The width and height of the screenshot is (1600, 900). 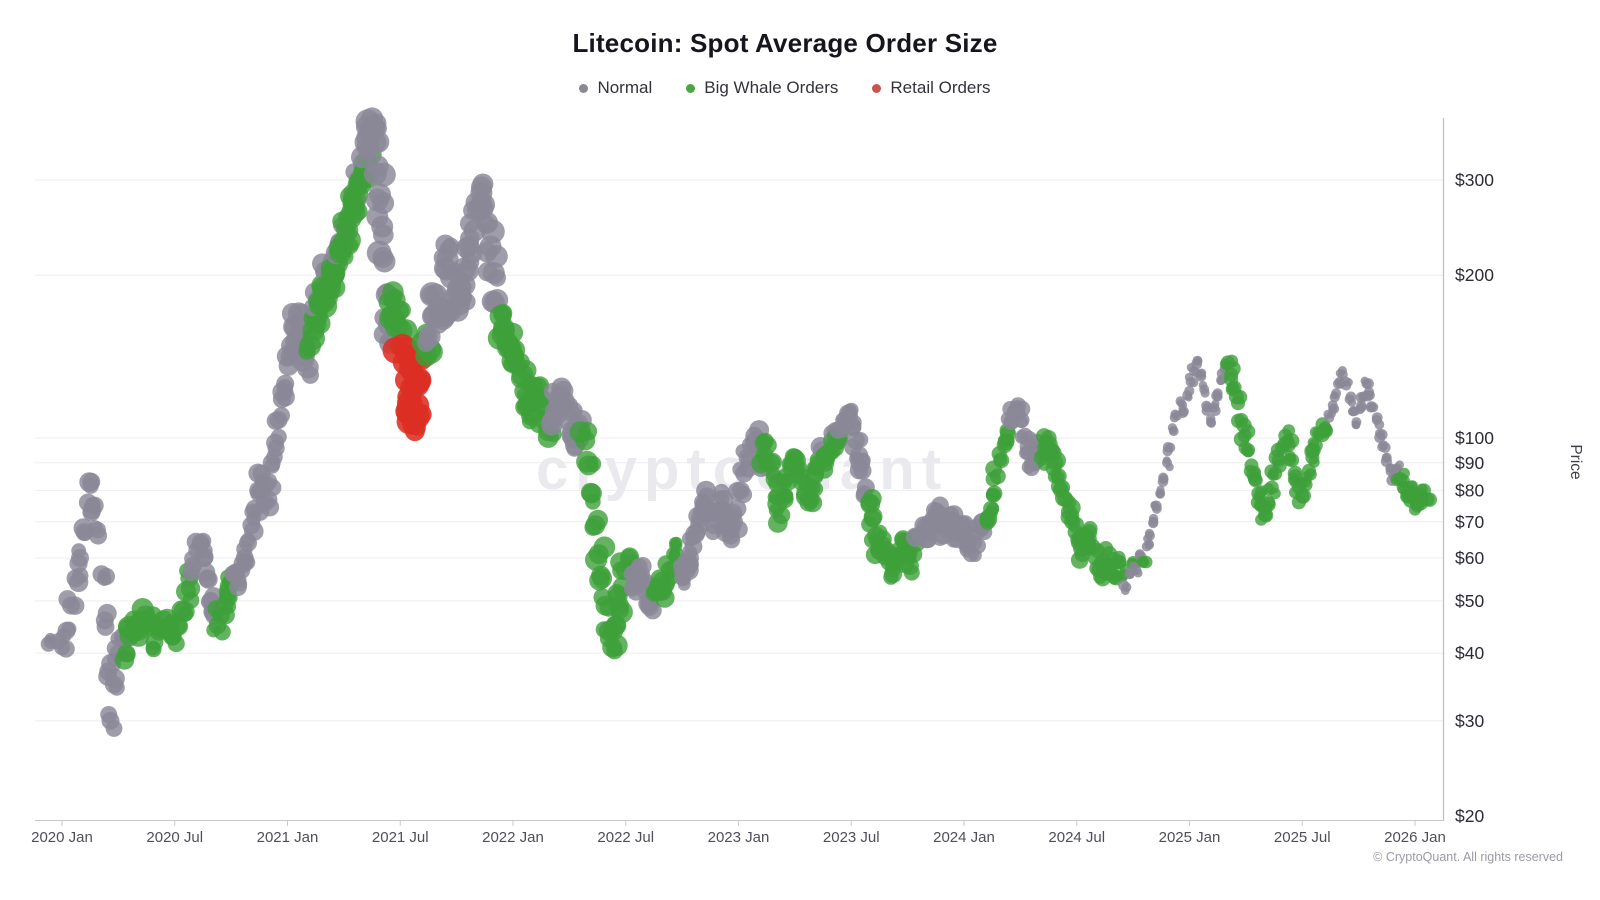 What do you see at coordinates (762, 88) in the screenshot?
I see `legend-item-big-whale-orders: Big Whale Orders` at bounding box center [762, 88].